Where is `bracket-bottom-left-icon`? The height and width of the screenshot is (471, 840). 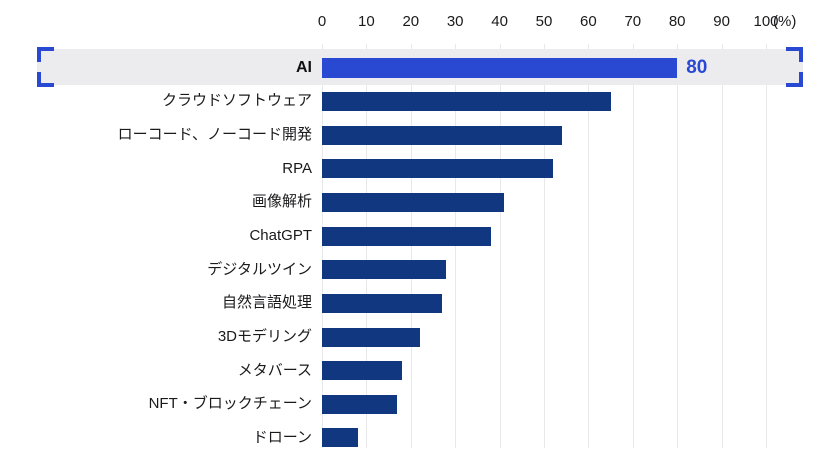 bracket-bottom-left-icon is located at coordinates (45, 79).